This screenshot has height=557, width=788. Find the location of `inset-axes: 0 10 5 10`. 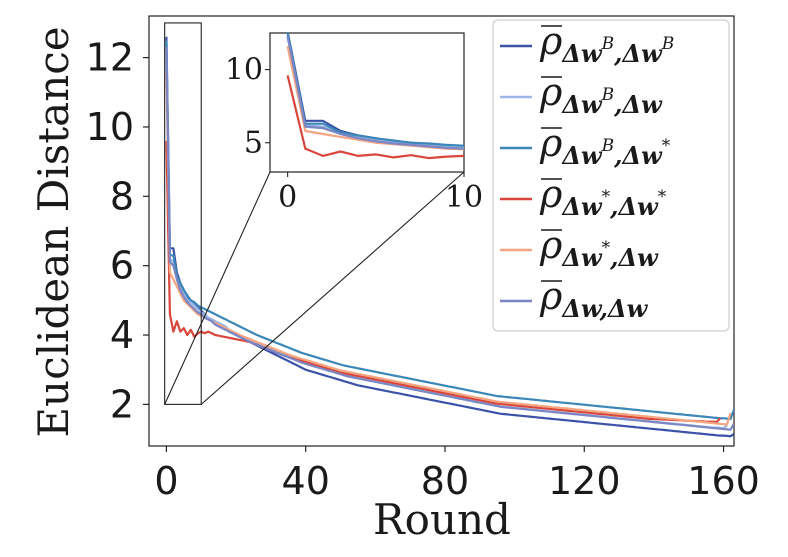

inset-axes: 0 10 5 10 is located at coordinates (354, 134).